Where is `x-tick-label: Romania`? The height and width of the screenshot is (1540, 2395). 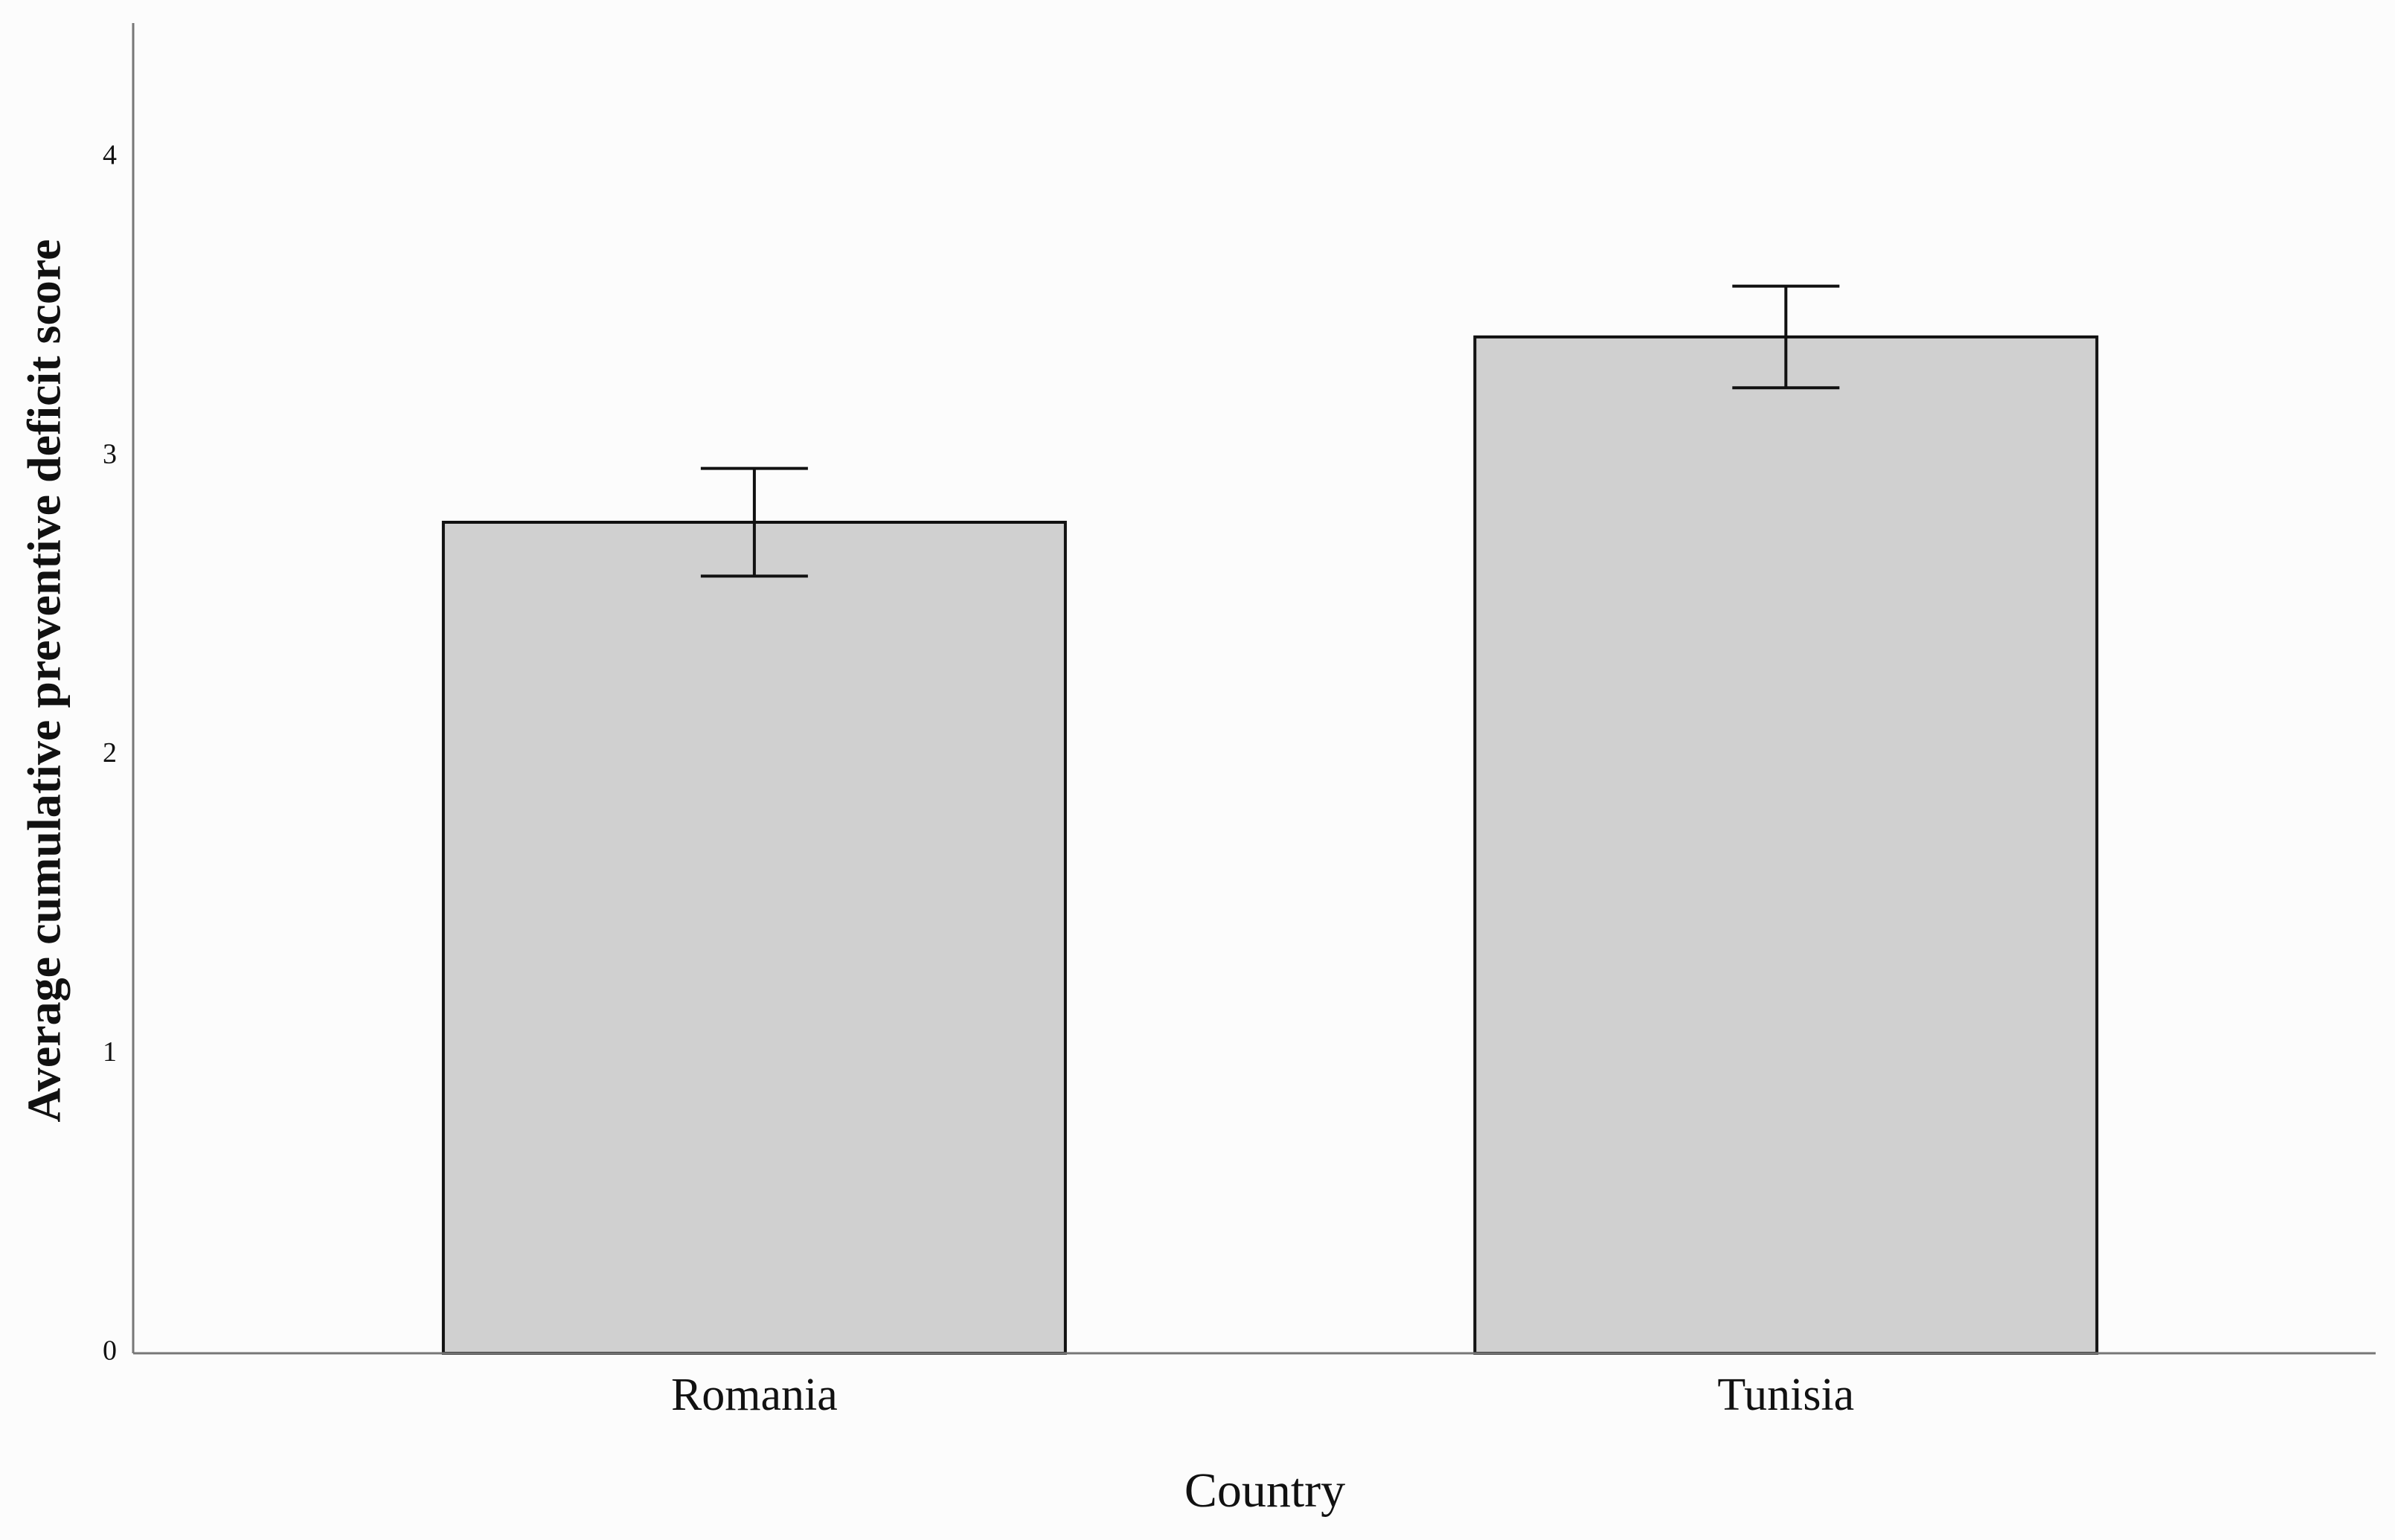 x-tick-label: Romania is located at coordinates (754, 1395).